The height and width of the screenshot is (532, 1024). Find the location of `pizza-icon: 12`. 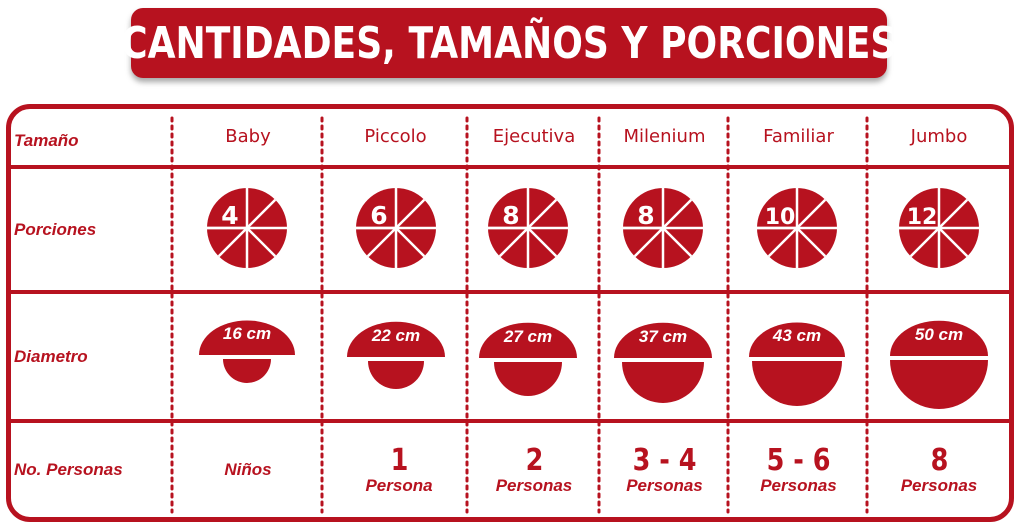

pizza-icon: 12 is located at coordinates (939, 228).